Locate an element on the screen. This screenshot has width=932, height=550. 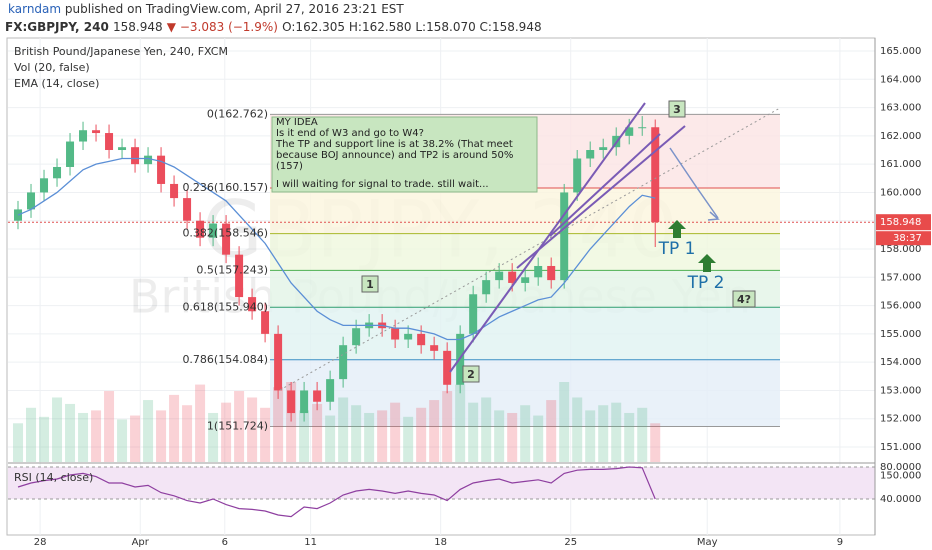
fib-label: 1(151.724) is located at coordinates (237, 426).